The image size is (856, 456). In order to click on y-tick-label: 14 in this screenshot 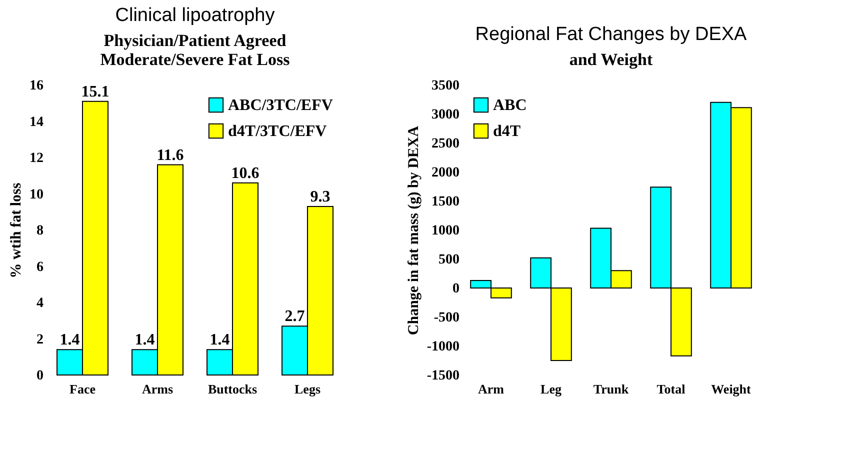, I will do `click(37, 122)`.